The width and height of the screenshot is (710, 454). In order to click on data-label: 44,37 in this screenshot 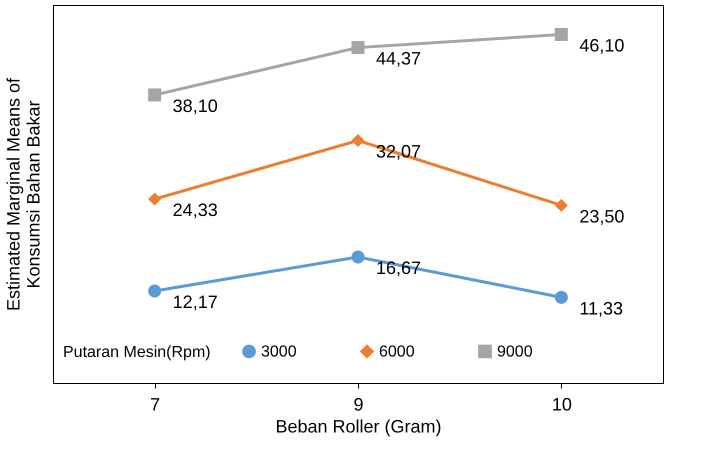, I will do `click(399, 58)`.